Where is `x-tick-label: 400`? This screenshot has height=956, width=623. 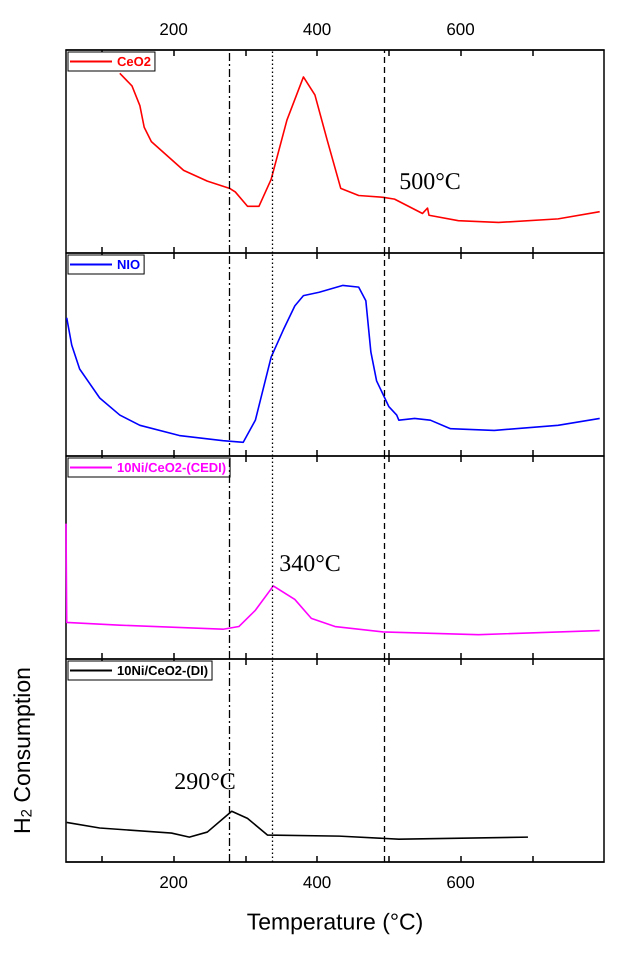 x-tick-label: 400 is located at coordinates (317, 882).